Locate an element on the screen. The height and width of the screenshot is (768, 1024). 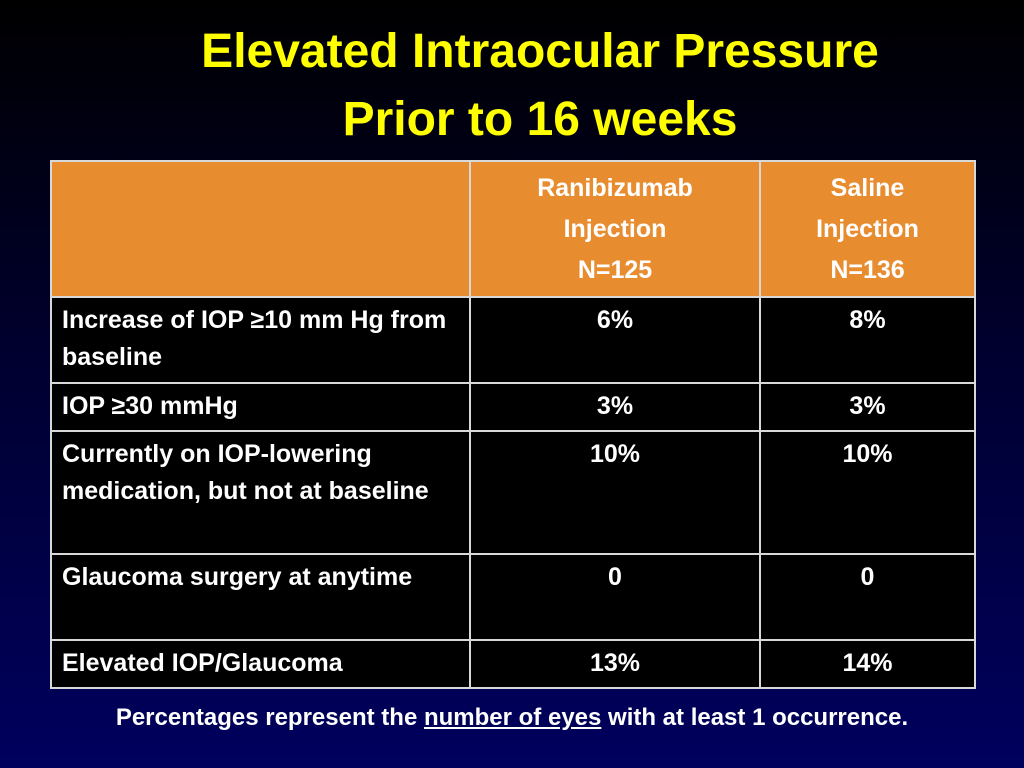
saline-value: 8% is located at coordinates (867, 340).